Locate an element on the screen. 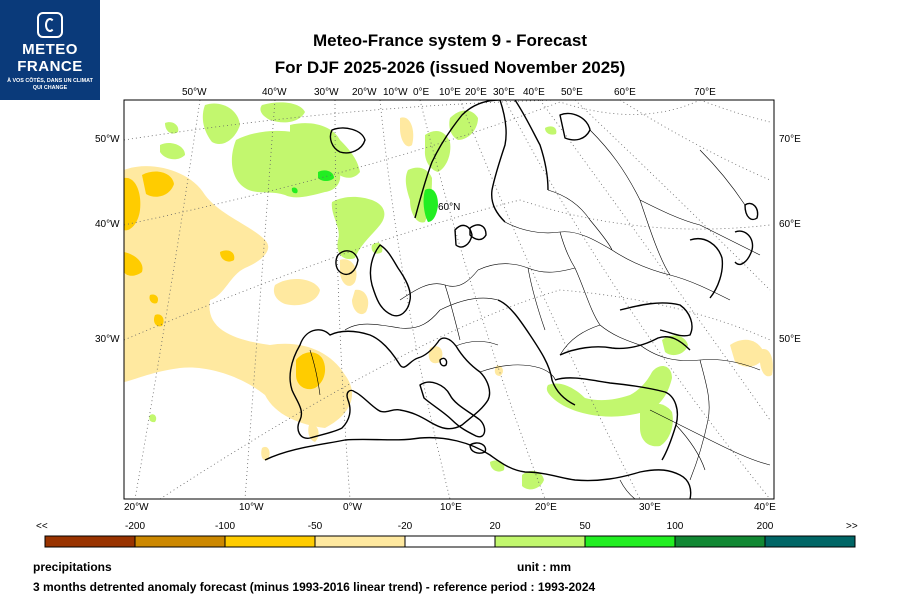 The width and height of the screenshot is (900, 600). grid-label: 40°W is located at coordinates (107, 224).